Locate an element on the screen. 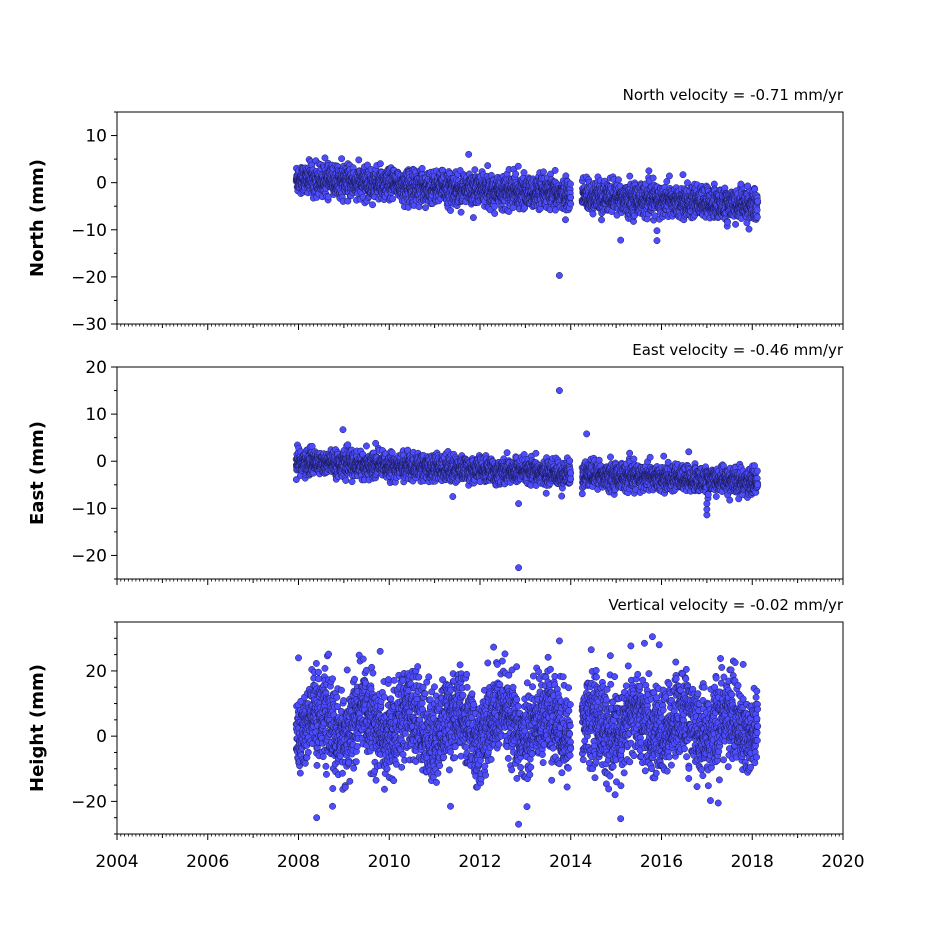 Image resolution: width=937 pixels, height=937 pixels. east-points is located at coordinates (527, 479).